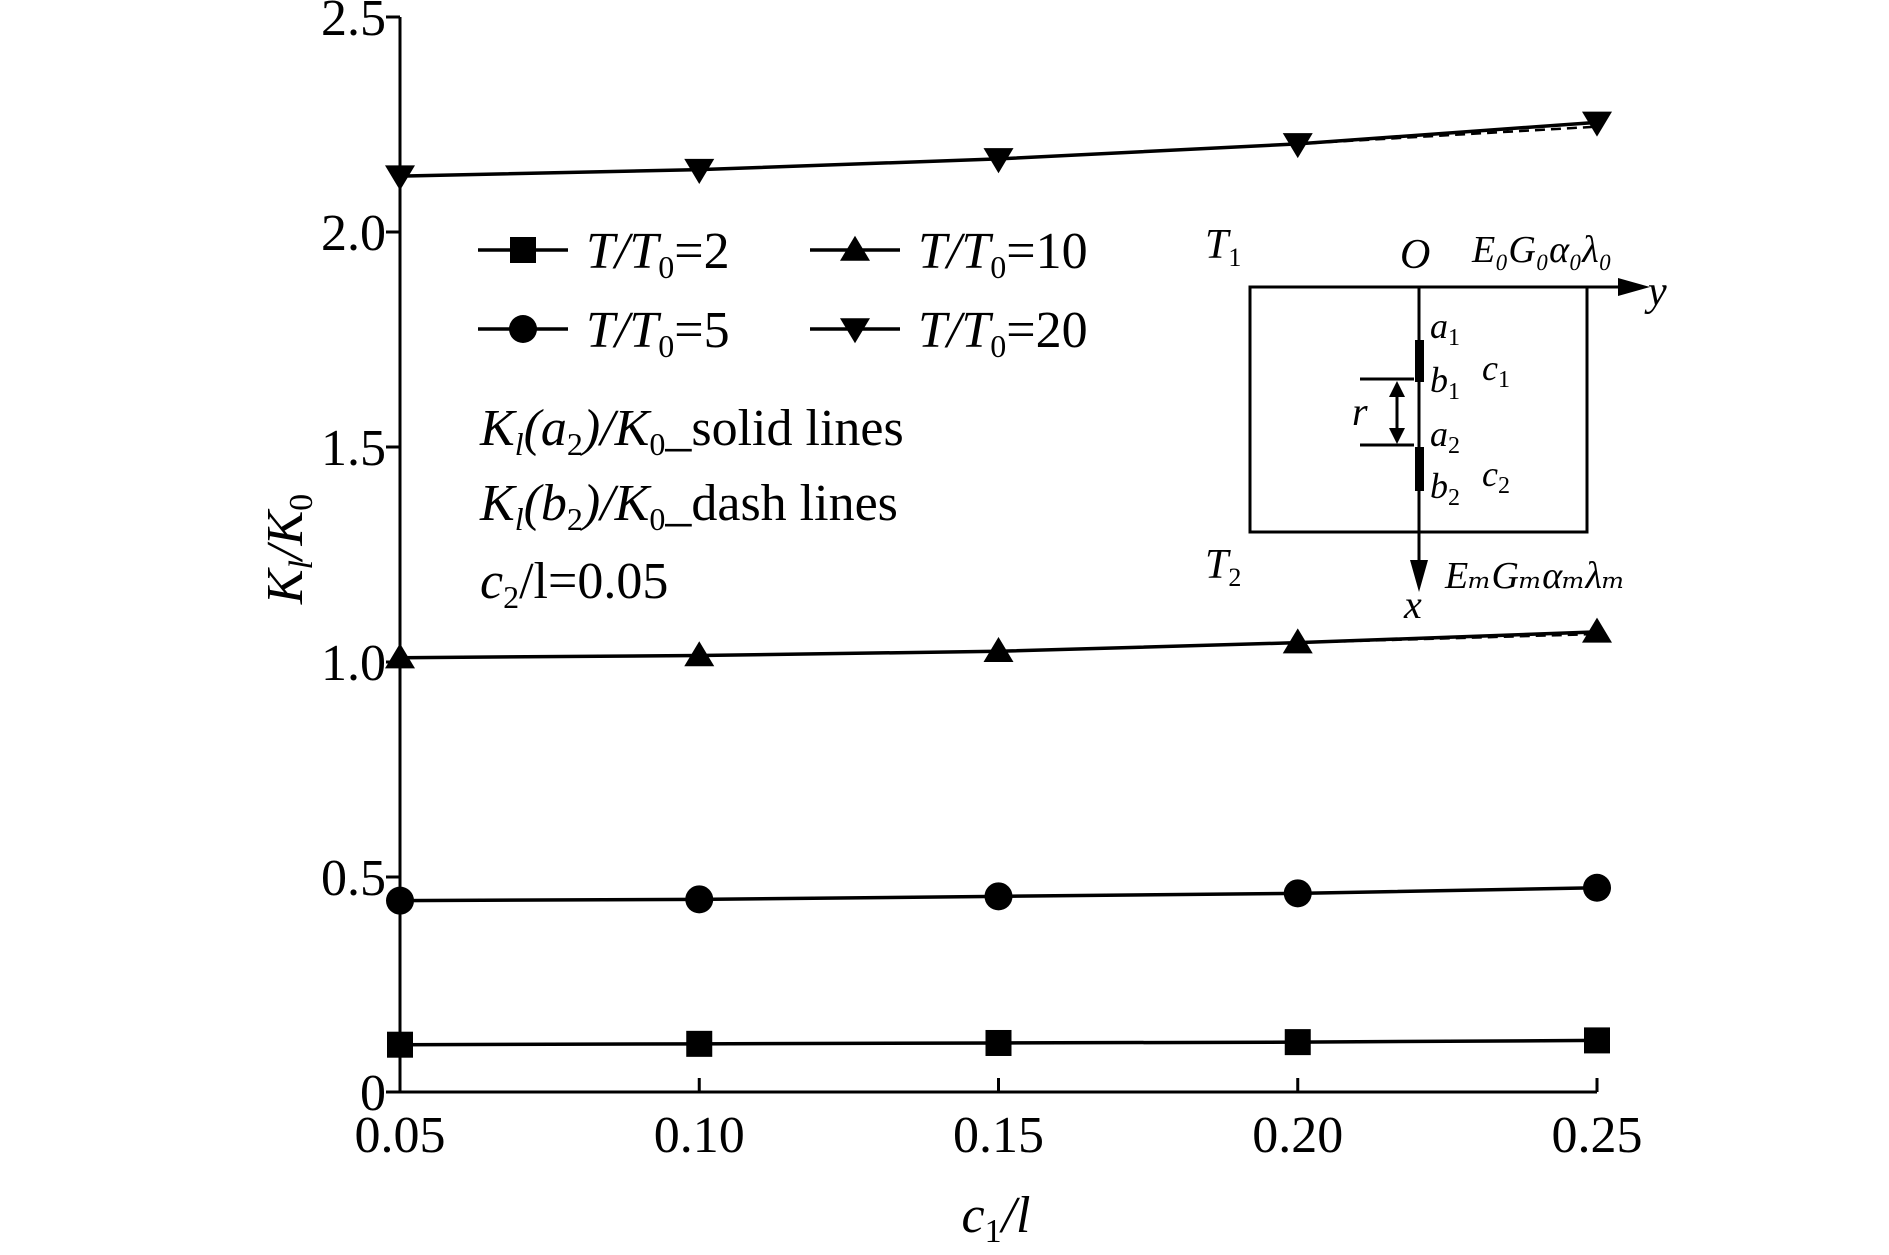  I want to click on parameter-note: c2/l=0.05, so click(574, 584).